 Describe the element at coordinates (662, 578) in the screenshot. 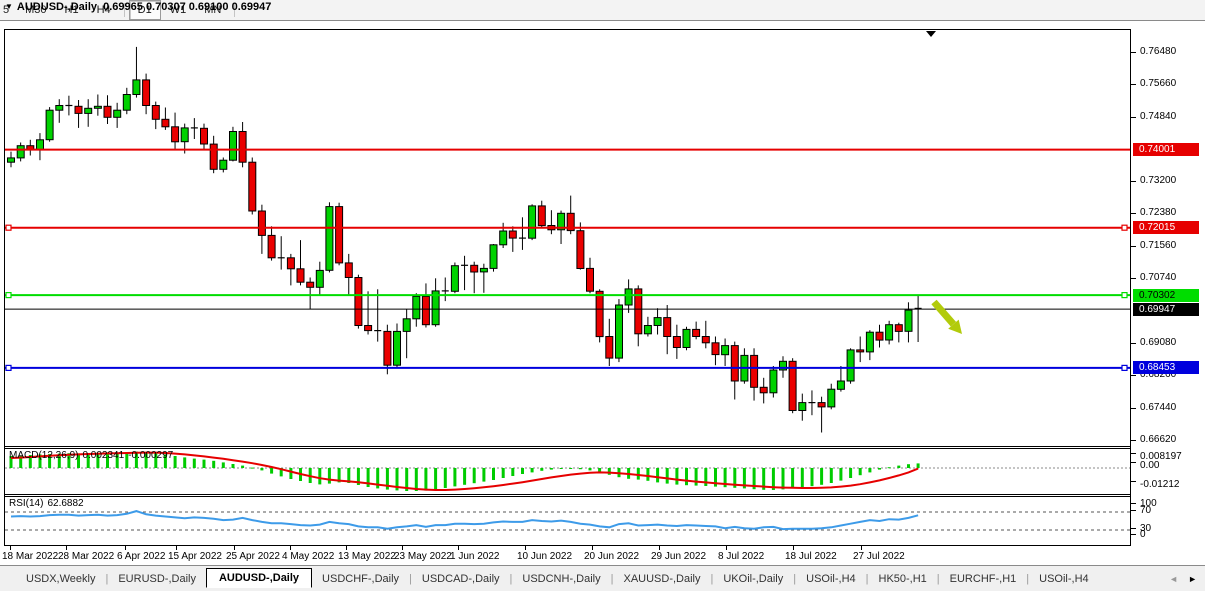

I see `chart-tab-xauusd-daily: XAUUSD-,Daily` at that location.